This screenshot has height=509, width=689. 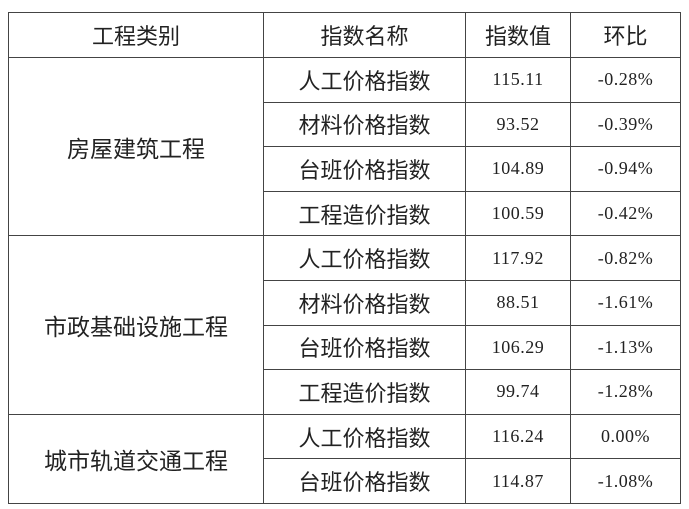 I want to click on index-value-cell: 88.51, so click(x=518, y=302).